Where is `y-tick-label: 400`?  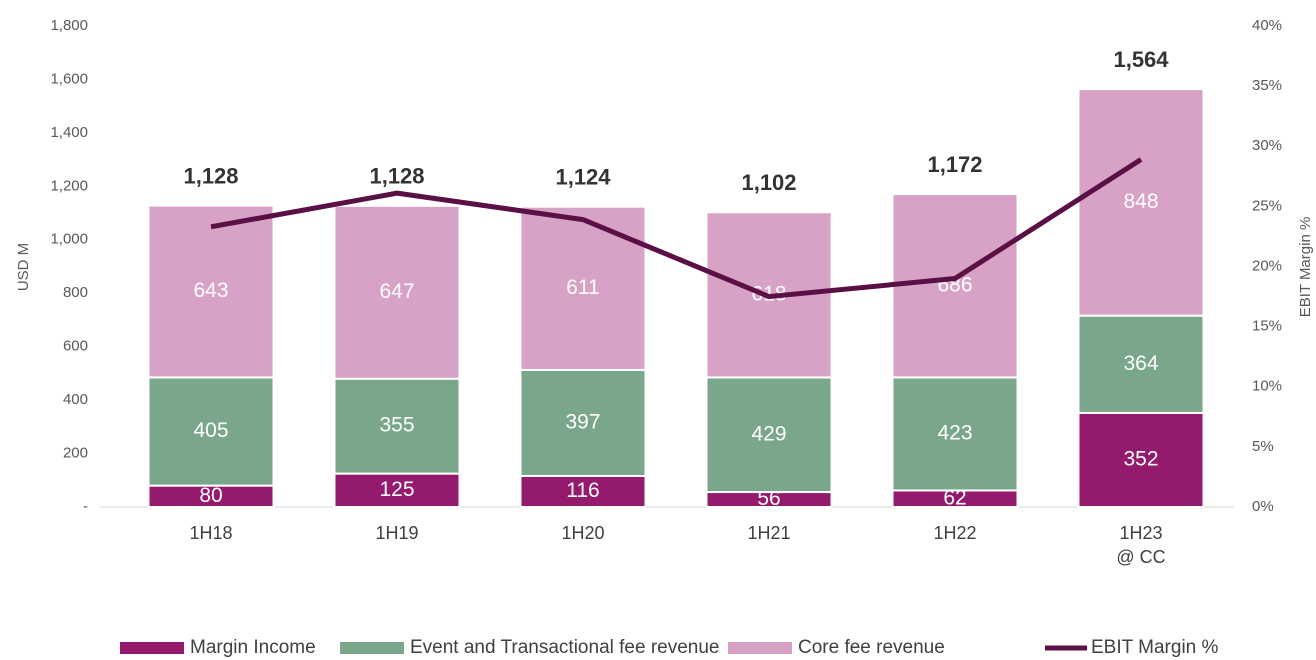 y-tick-label: 400 is located at coordinates (75, 399).